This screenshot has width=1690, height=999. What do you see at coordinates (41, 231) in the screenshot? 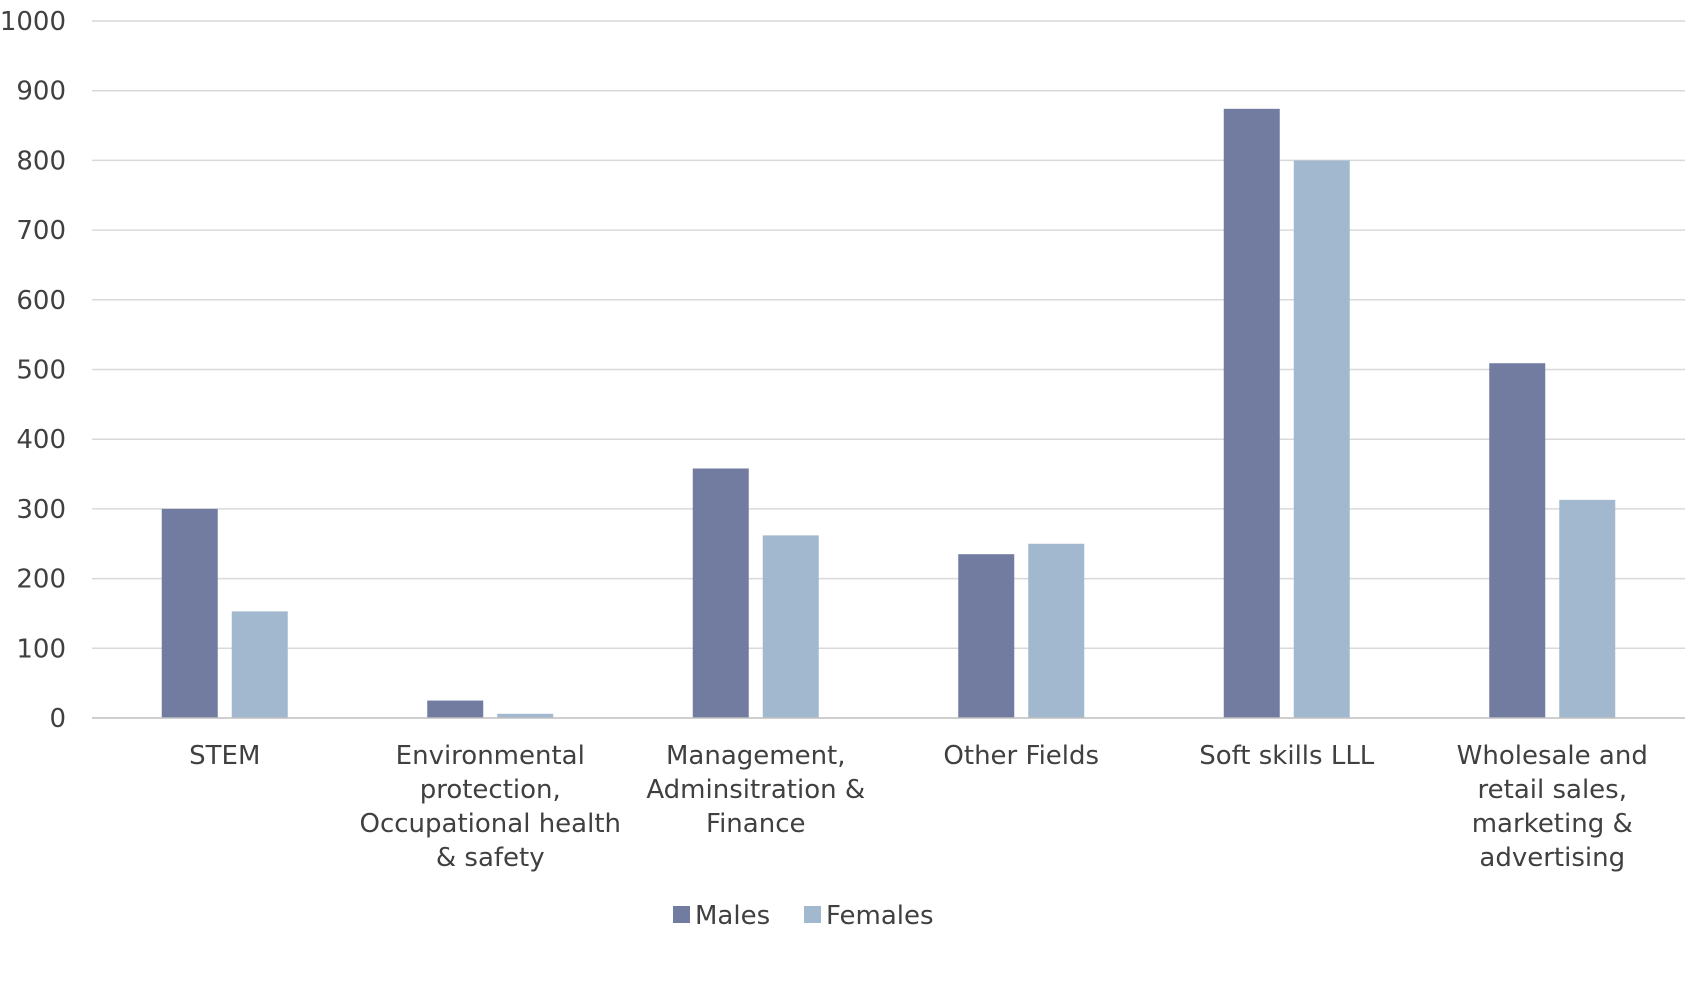
I see `y-tick-label: 700` at bounding box center [41, 231].